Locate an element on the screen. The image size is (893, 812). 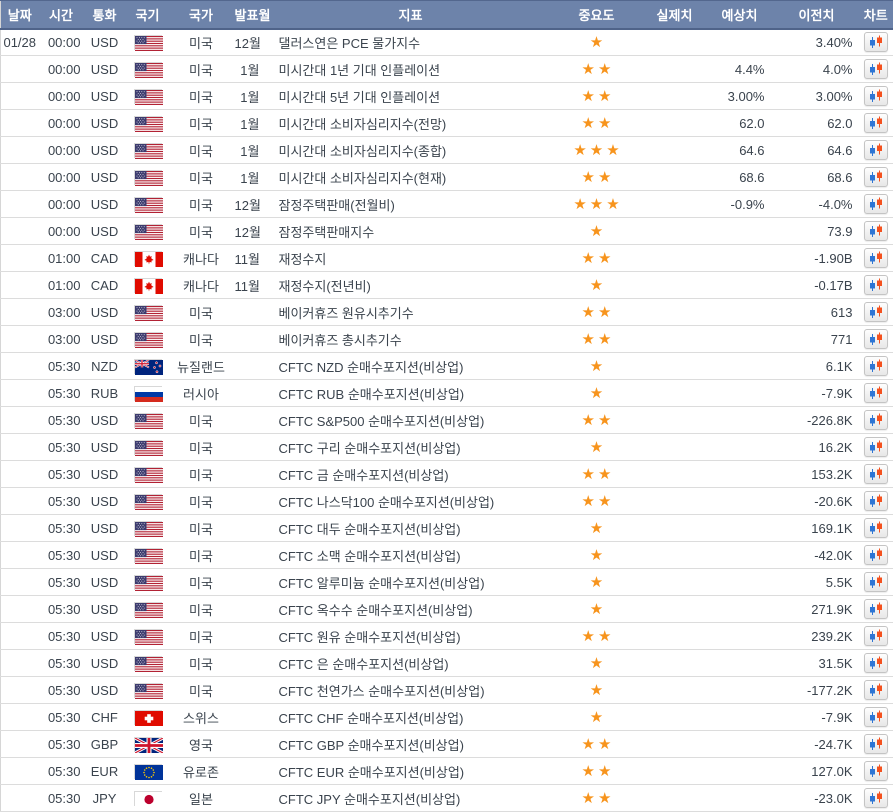
indicator-link: 잠정주택판매(전월비) is located at coordinates (337, 205).